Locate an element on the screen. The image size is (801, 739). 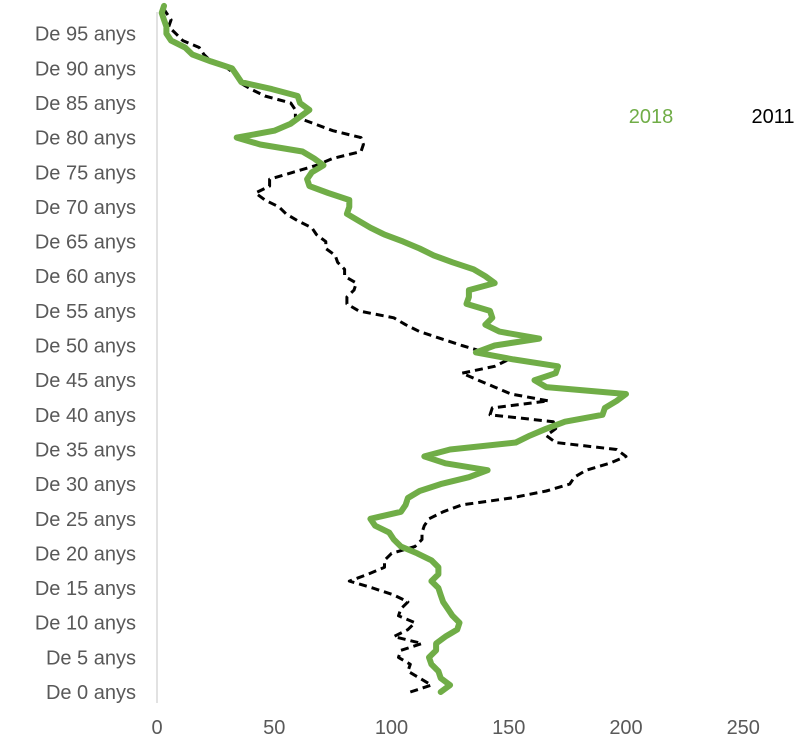
y-tick-label: De 60 anys is located at coordinates (85, 277).